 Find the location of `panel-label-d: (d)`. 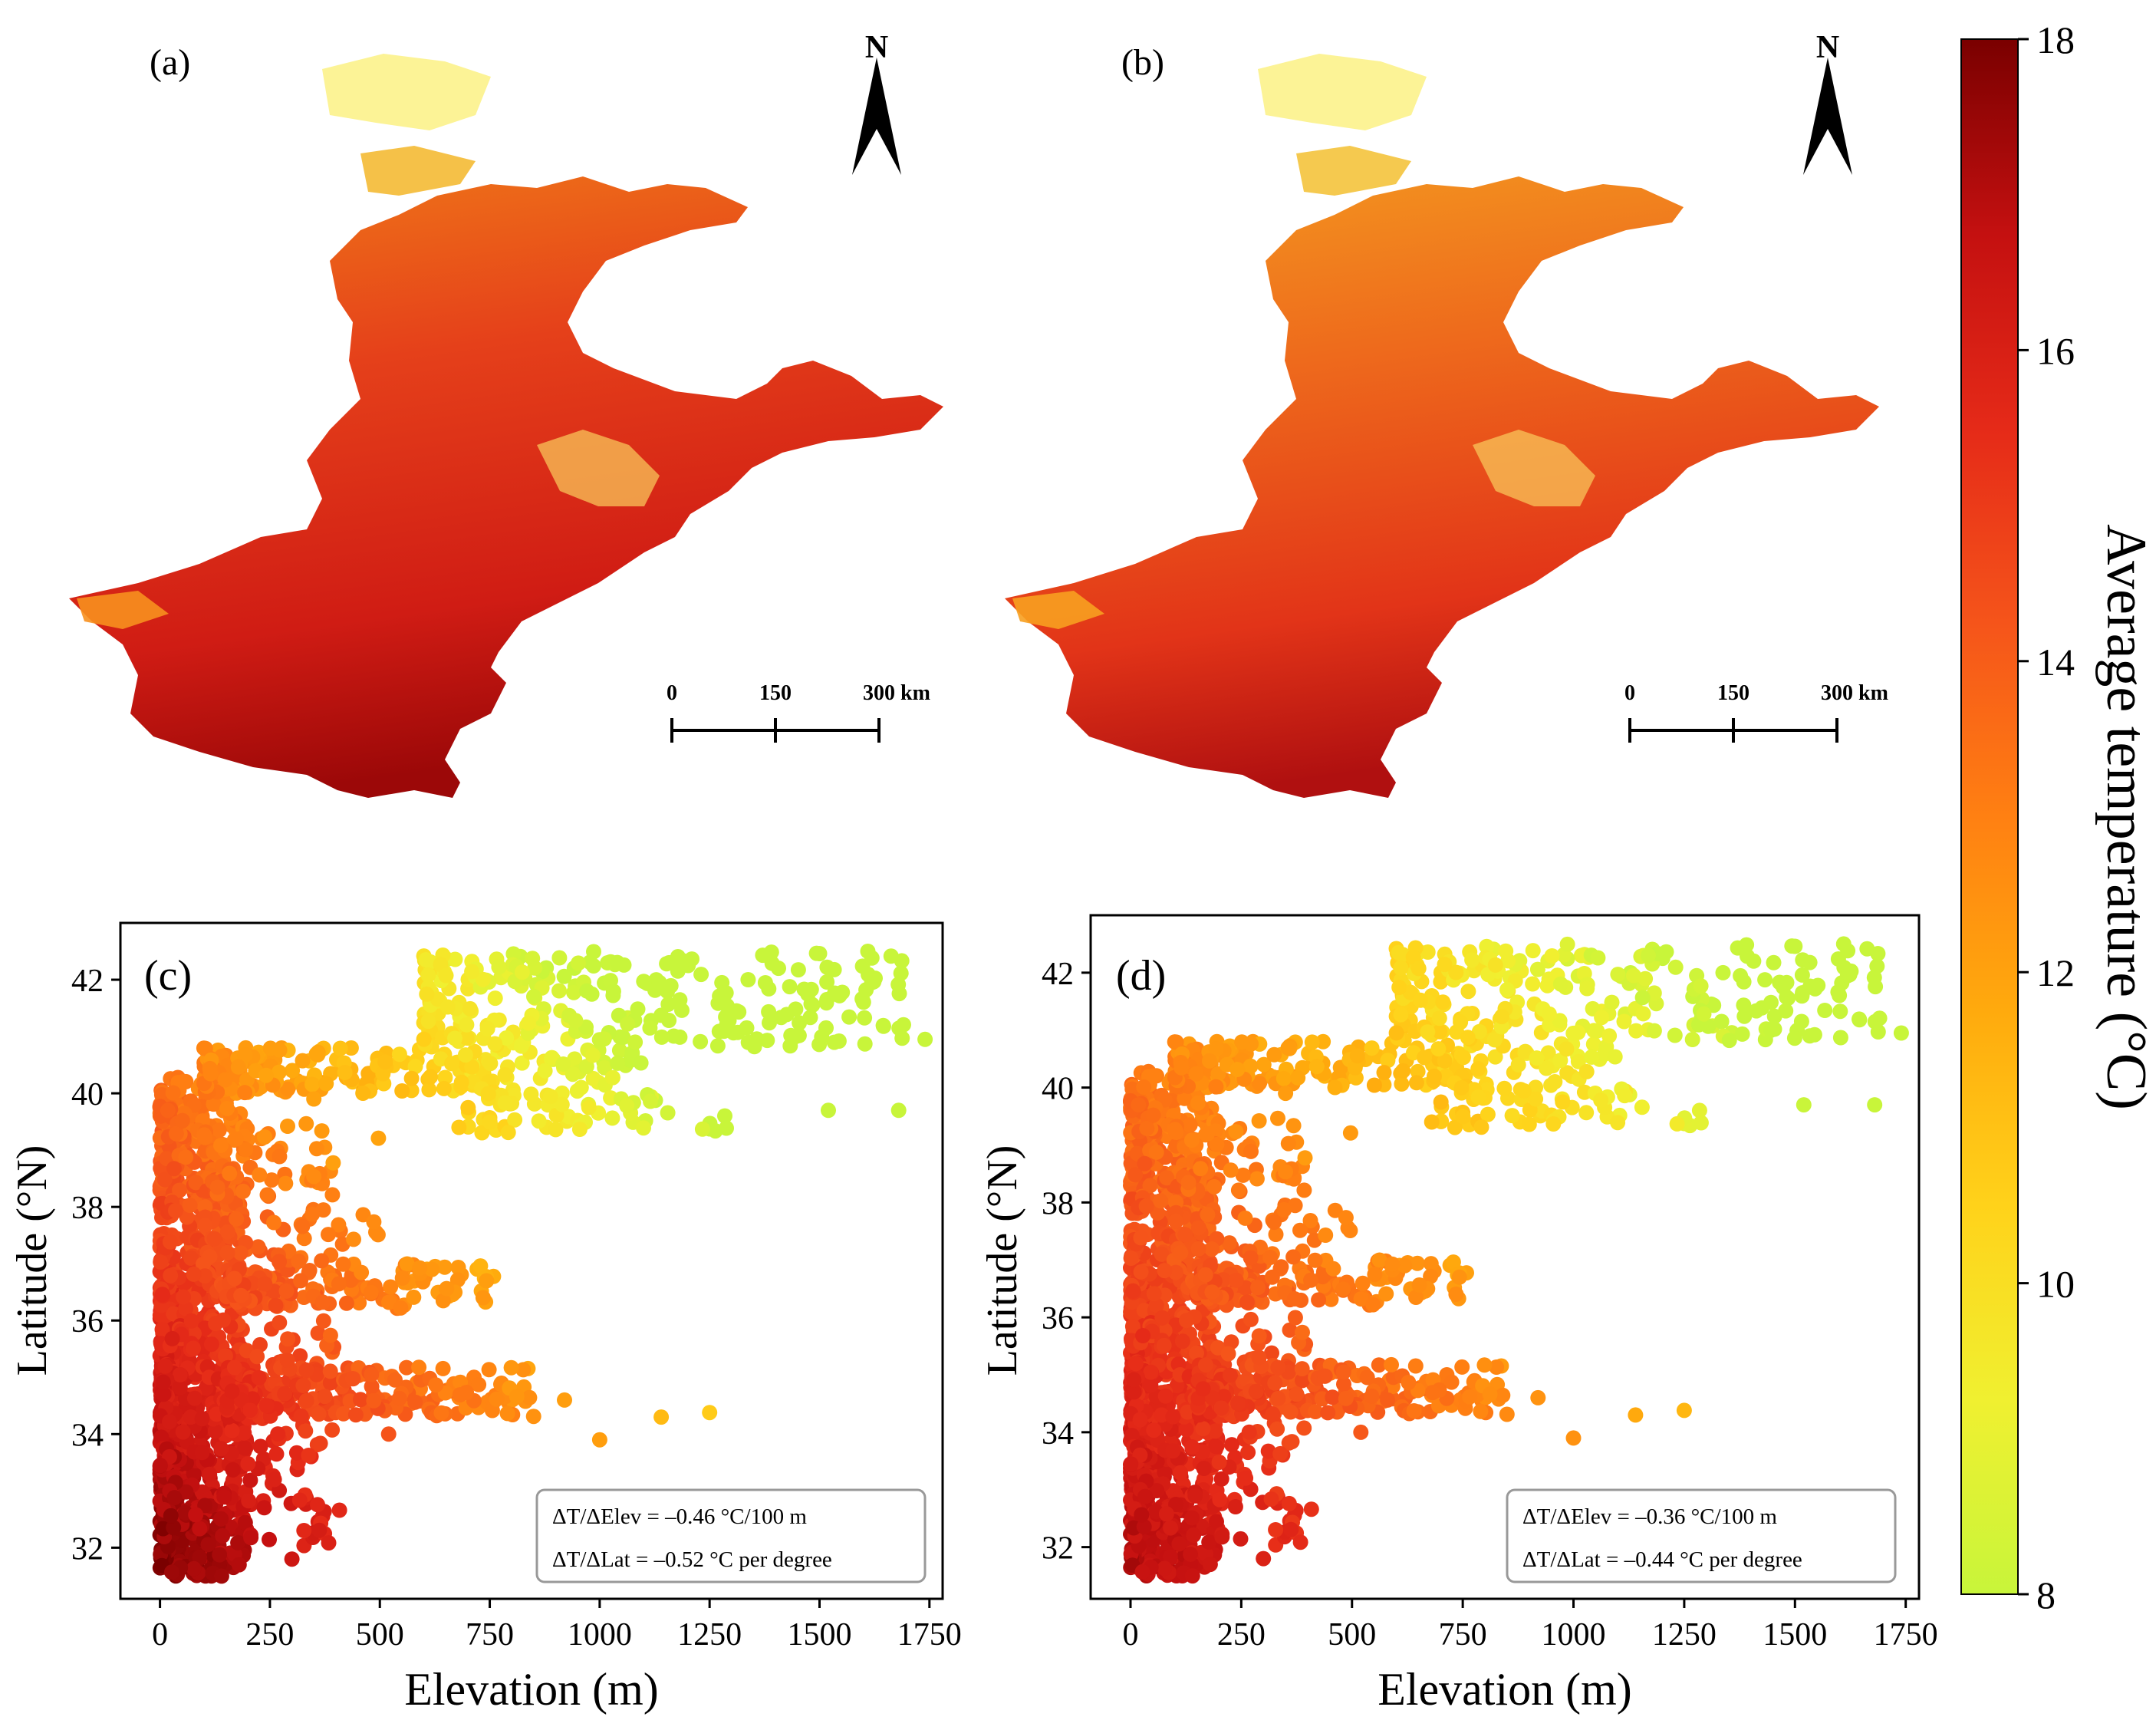

panel-label-d: (d) is located at coordinates (1141, 976).